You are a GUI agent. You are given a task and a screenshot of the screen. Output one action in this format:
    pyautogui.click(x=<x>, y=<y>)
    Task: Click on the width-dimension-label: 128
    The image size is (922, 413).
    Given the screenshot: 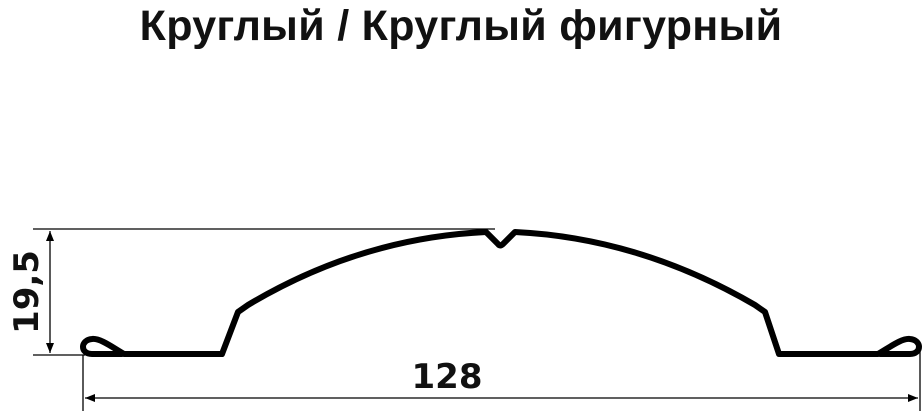 What is the action you would take?
    pyautogui.click(x=447, y=377)
    